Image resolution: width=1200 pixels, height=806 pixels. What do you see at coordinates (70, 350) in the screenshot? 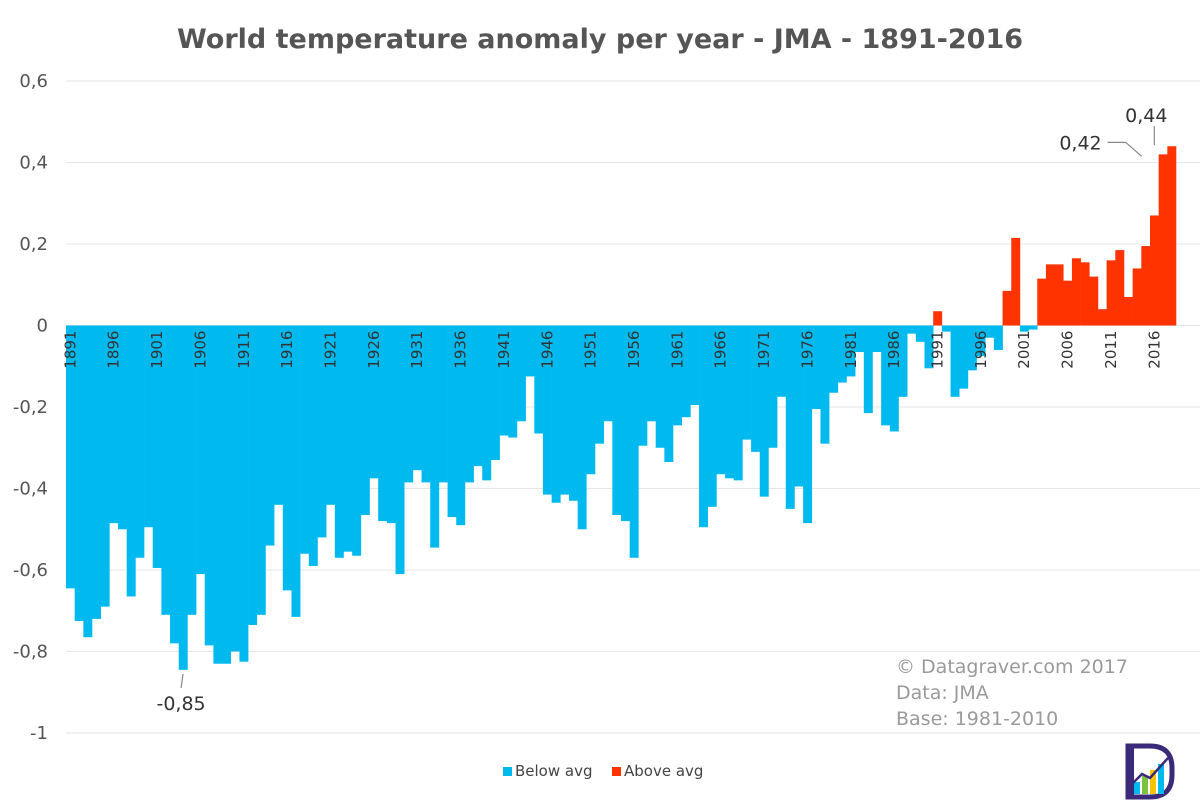
I see `x-tick-label: 1891` at bounding box center [70, 350].